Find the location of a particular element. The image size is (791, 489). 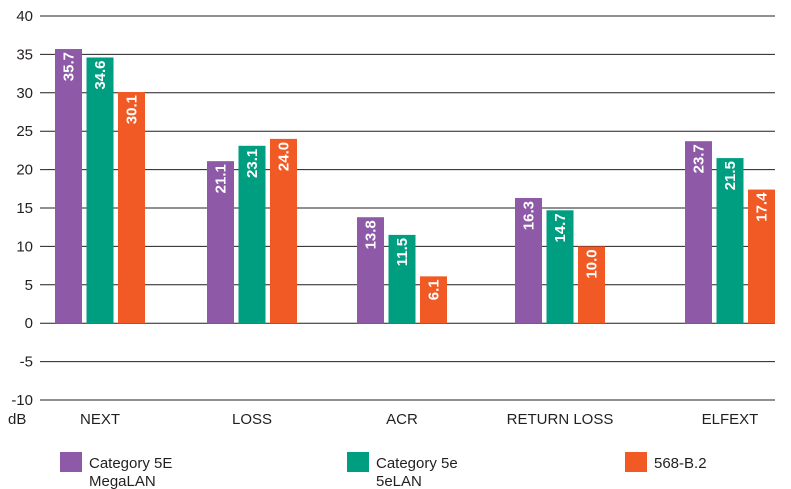

y-tick-label: -5 is located at coordinates (26, 362).